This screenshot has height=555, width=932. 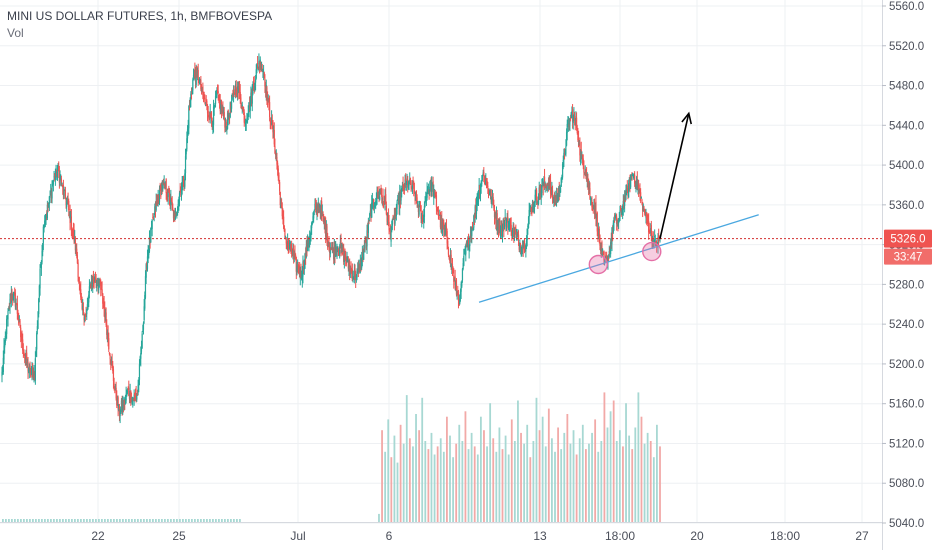 I want to click on touch-marker, so click(x=598, y=264).